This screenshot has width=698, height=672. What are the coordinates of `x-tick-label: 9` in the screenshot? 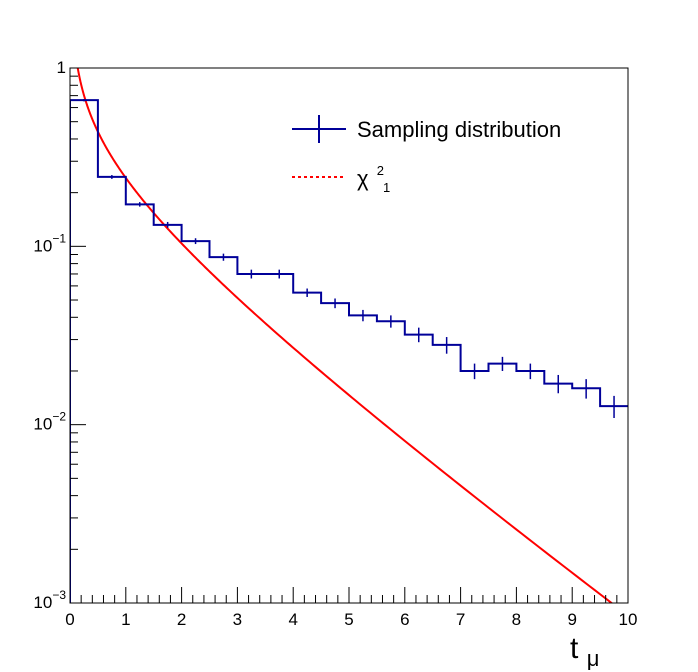 It's located at (571, 619).